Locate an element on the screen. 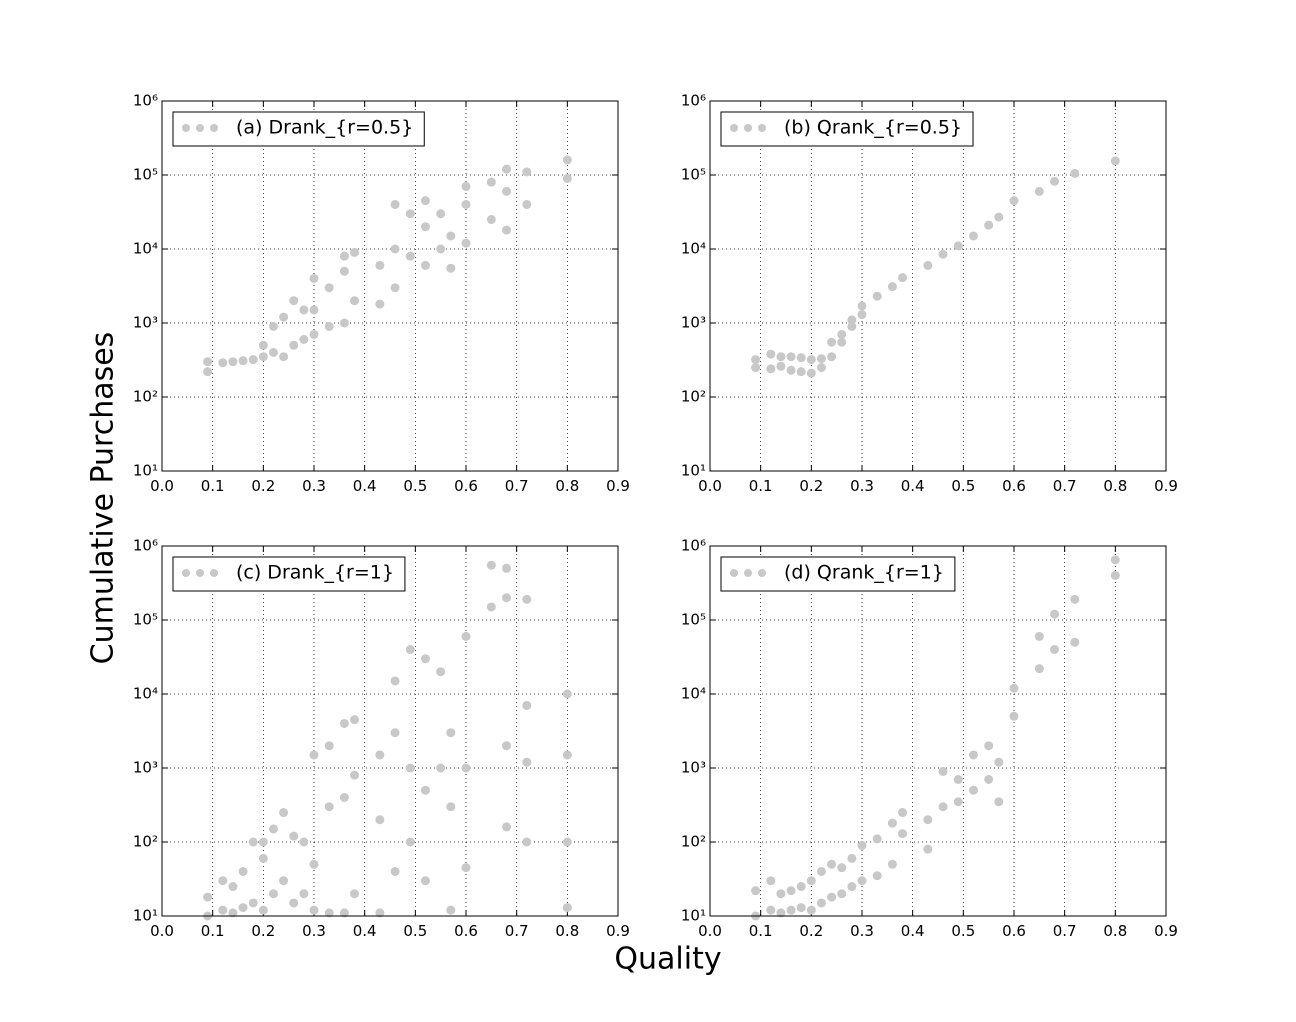  y-tick-label: 10⁴ is located at coordinates (145, 249).